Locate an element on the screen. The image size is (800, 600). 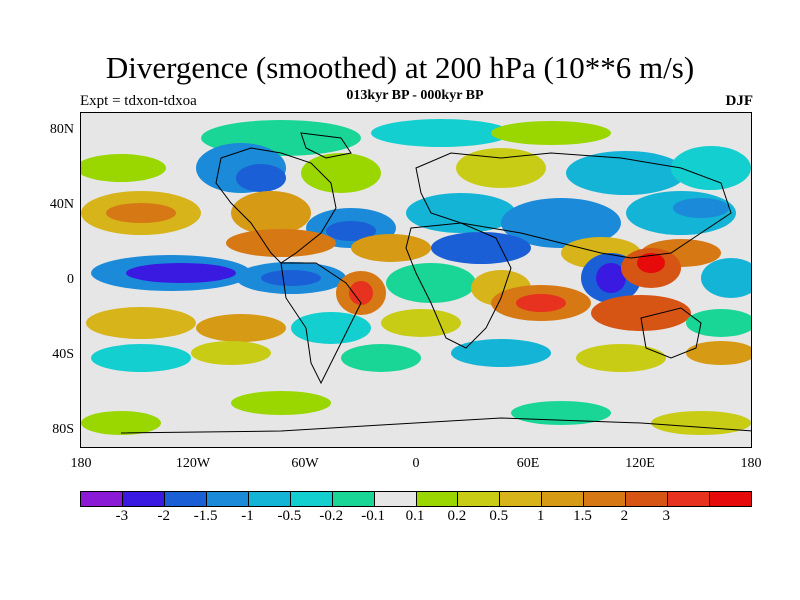
x-tick-label: 60W is located at coordinates (305, 463).